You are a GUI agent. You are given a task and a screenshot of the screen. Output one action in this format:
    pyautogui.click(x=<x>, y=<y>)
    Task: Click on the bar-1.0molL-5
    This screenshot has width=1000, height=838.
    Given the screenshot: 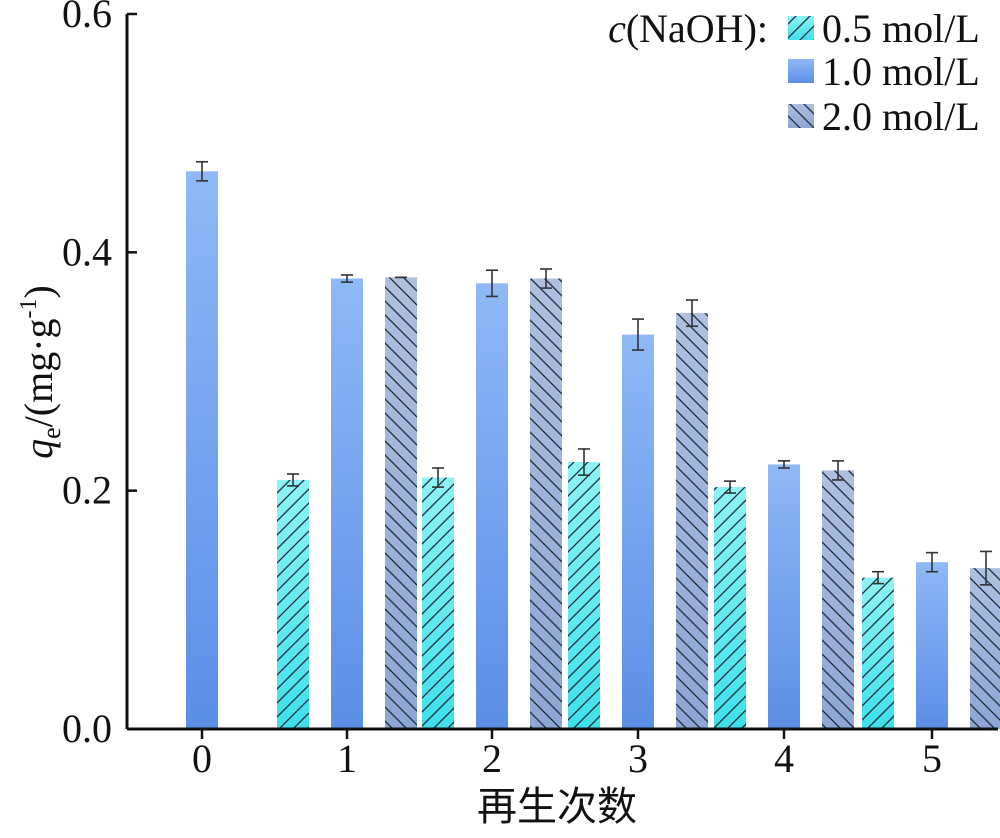 What is the action you would take?
    pyautogui.click(x=932, y=645)
    